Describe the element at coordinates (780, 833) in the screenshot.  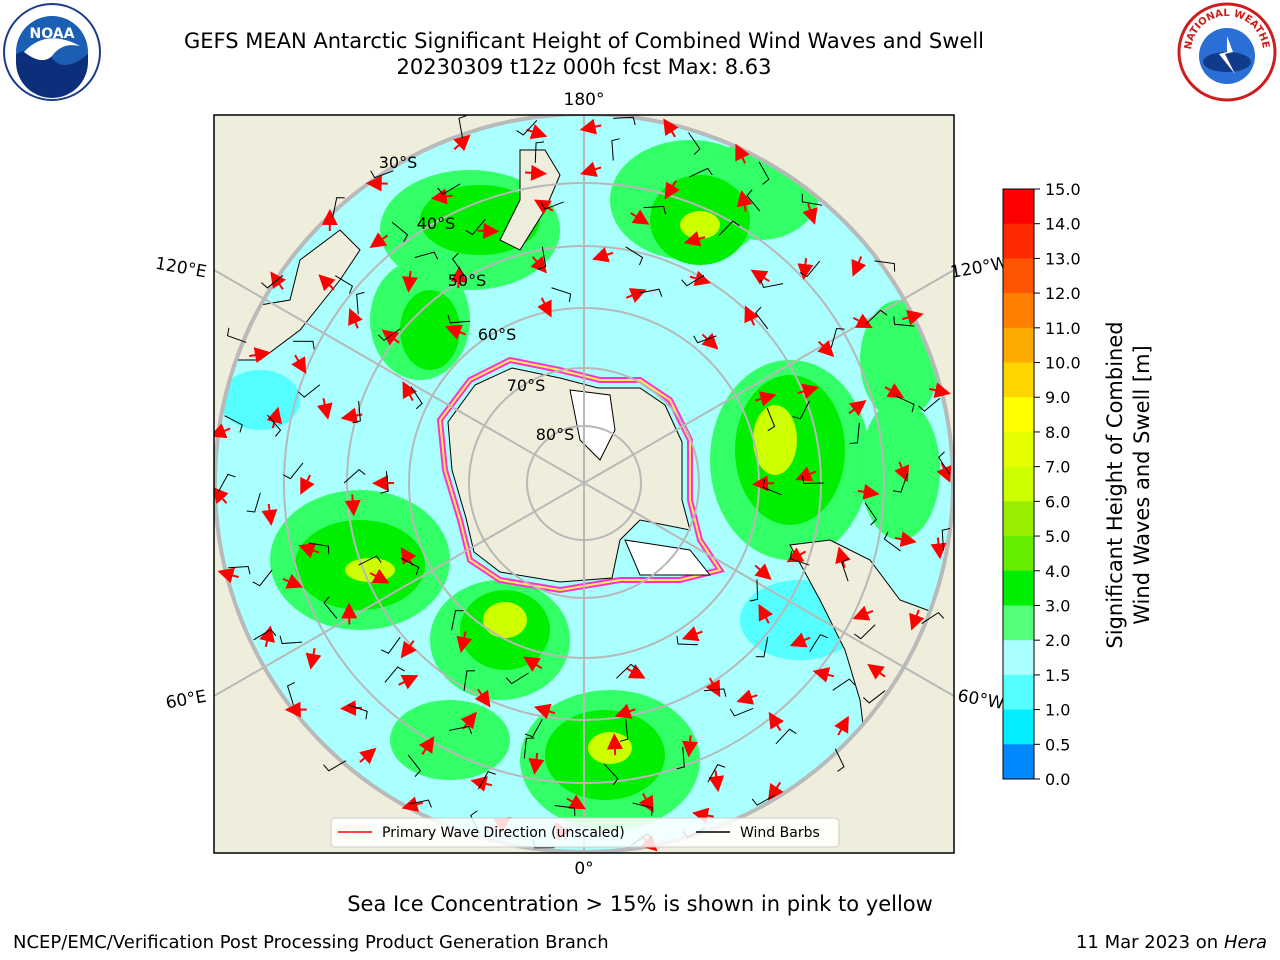
I see `legend-barb-label: Wind Barbs` at that location.